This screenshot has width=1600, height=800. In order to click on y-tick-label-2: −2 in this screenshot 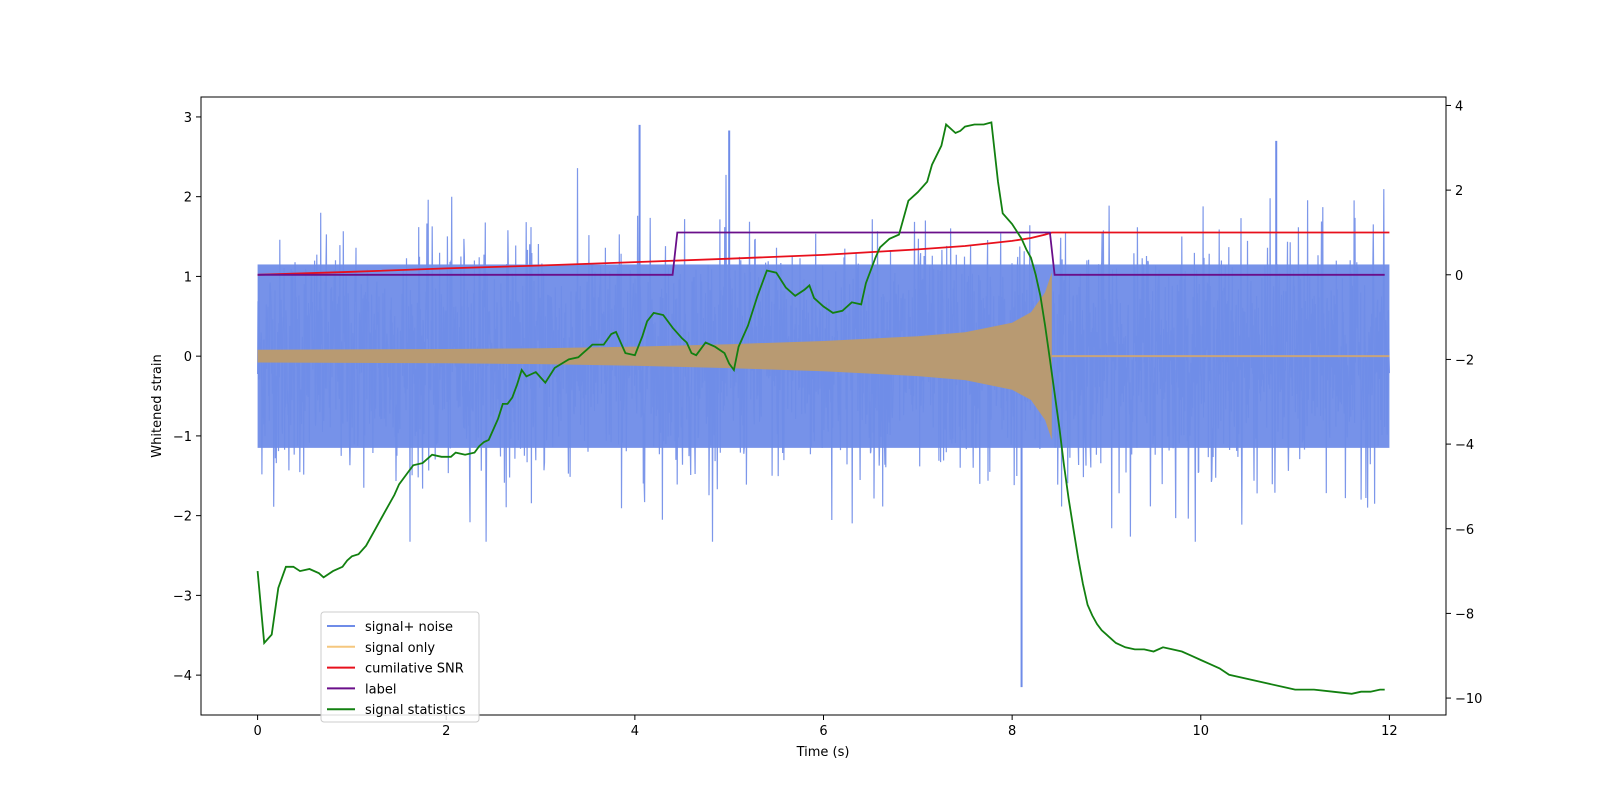, I will do `click(182, 517)`.